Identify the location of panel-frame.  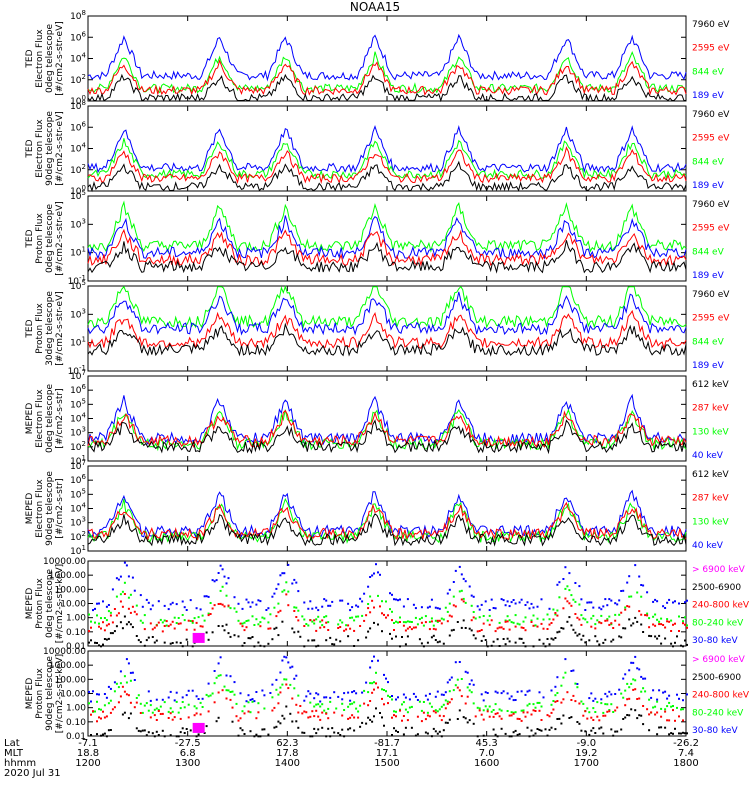
(387, 328).